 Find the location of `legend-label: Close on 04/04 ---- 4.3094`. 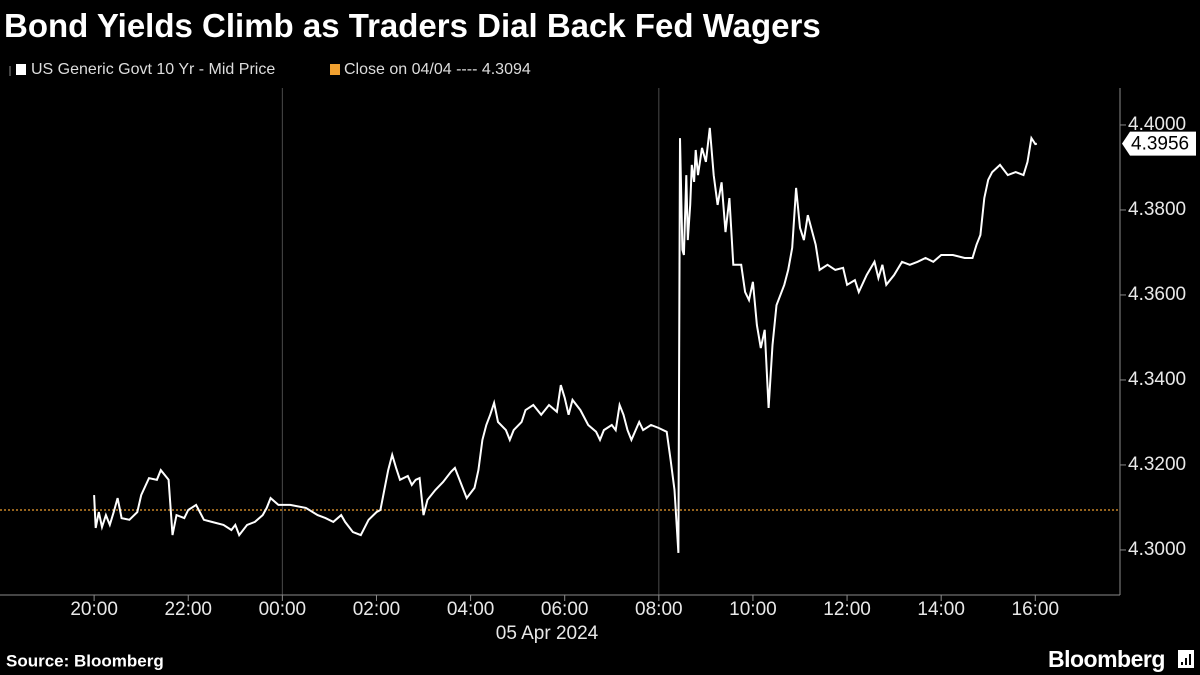

legend-label: Close on 04/04 ---- 4.3094 is located at coordinates (437, 69).